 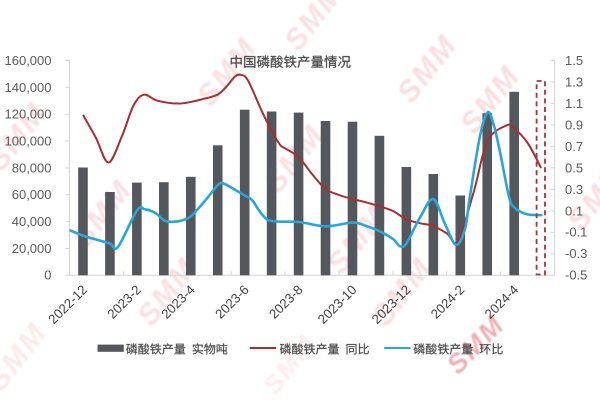 What do you see at coordinates (574, 124) in the screenshot?
I see `svg-text: 0.9` at bounding box center [574, 124].